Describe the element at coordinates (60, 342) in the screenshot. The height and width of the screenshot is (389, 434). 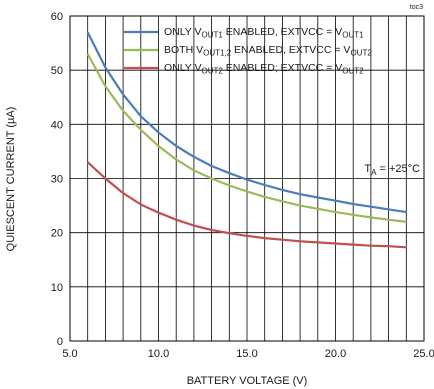
I see `y-tick-label: 0` at that location.